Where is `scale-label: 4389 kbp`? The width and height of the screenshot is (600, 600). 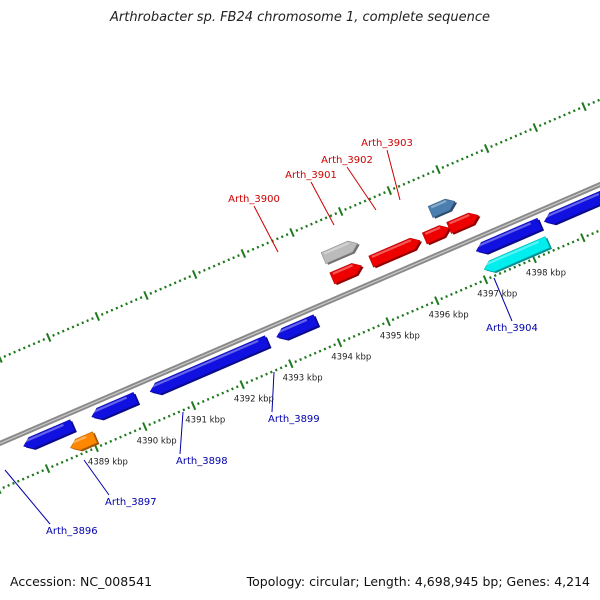 scale-label: 4389 kbp is located at coordinates (108, 462).